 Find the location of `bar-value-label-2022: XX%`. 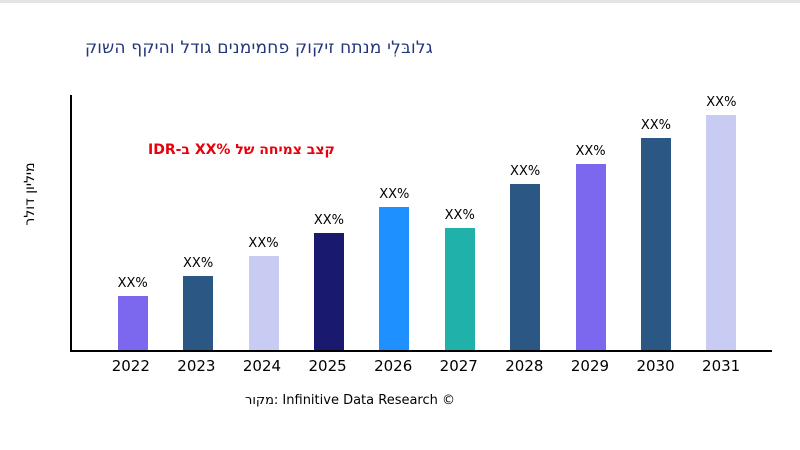

bar-value-label-2022: XX% is located at coordinates (132, 284).